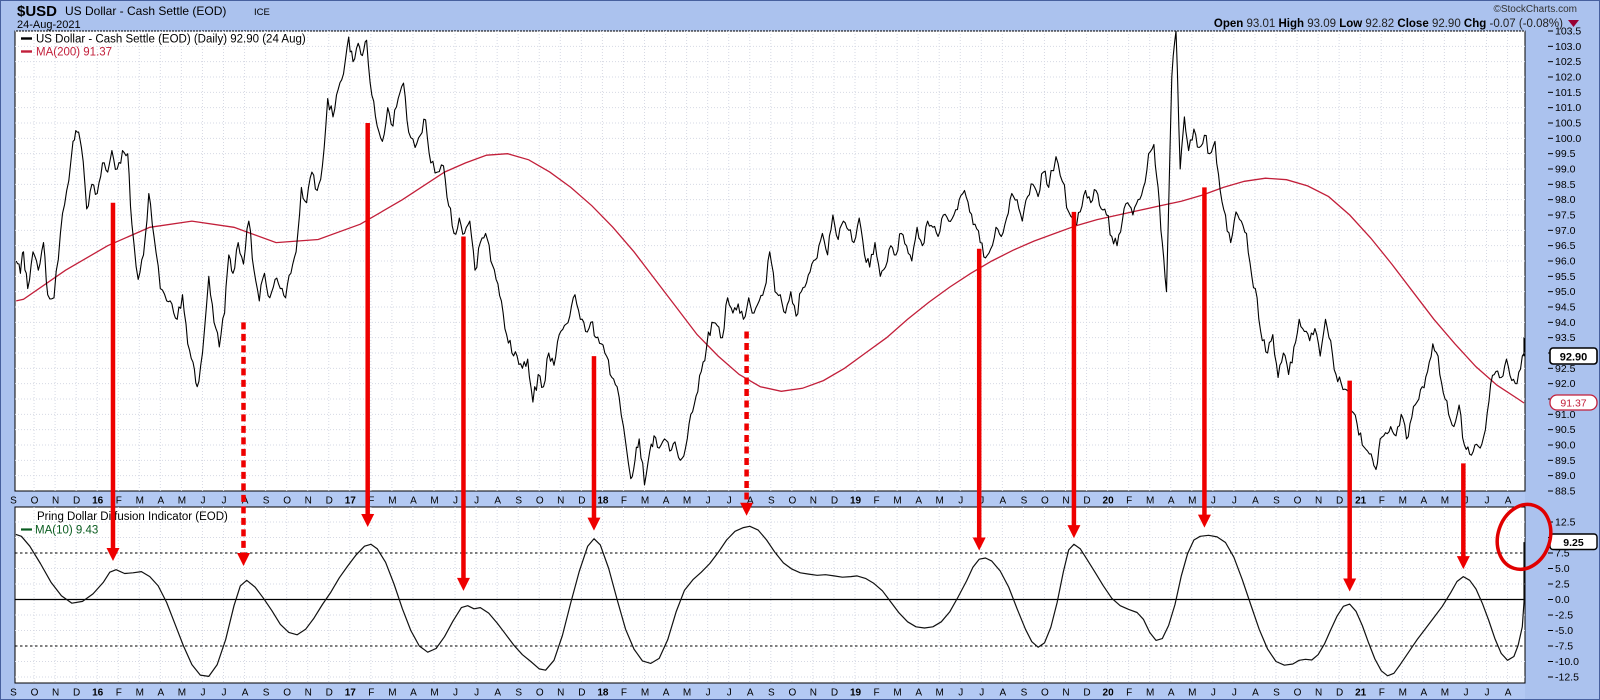  I want to click on ma200-legend-label: MA(200) 91.37, so click(74, 53).